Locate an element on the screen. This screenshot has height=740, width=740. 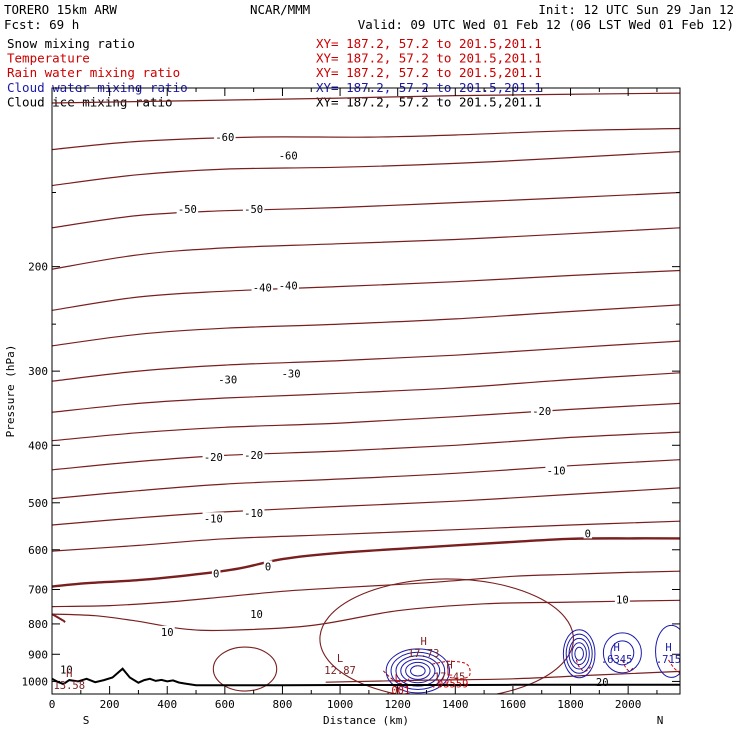
y-tick-label: 800 is located at coordinates (38, 624).